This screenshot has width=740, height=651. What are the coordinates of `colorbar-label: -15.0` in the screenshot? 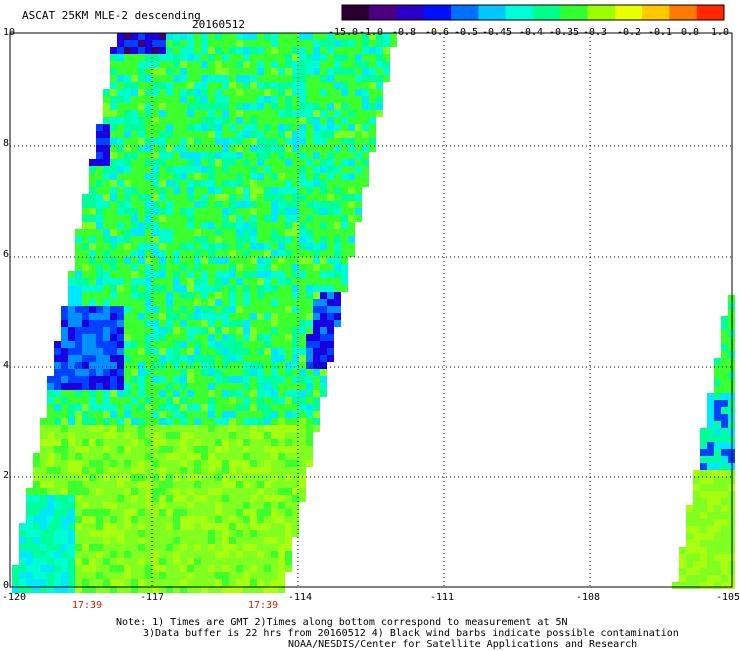 It's located at (343, 32).